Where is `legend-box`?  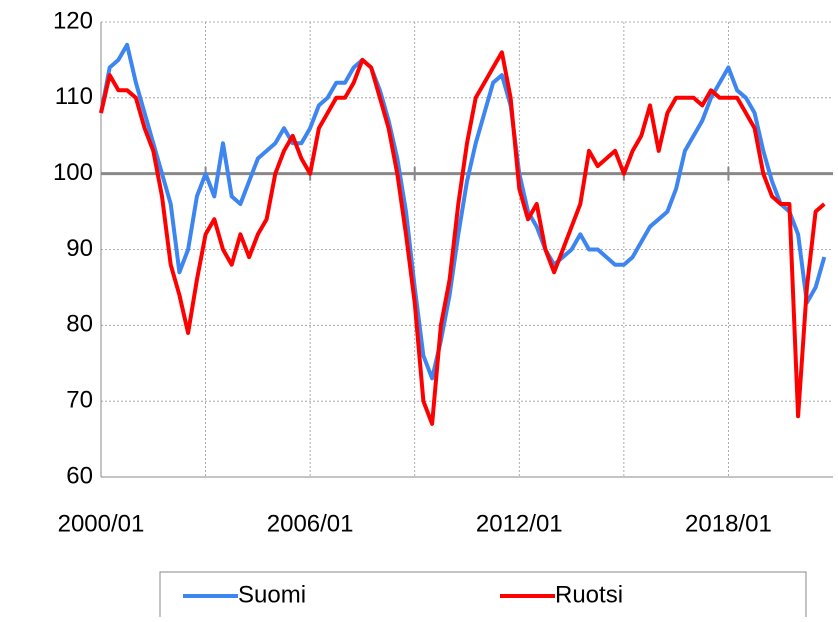
legend-box is located at coordinates (483, 596).